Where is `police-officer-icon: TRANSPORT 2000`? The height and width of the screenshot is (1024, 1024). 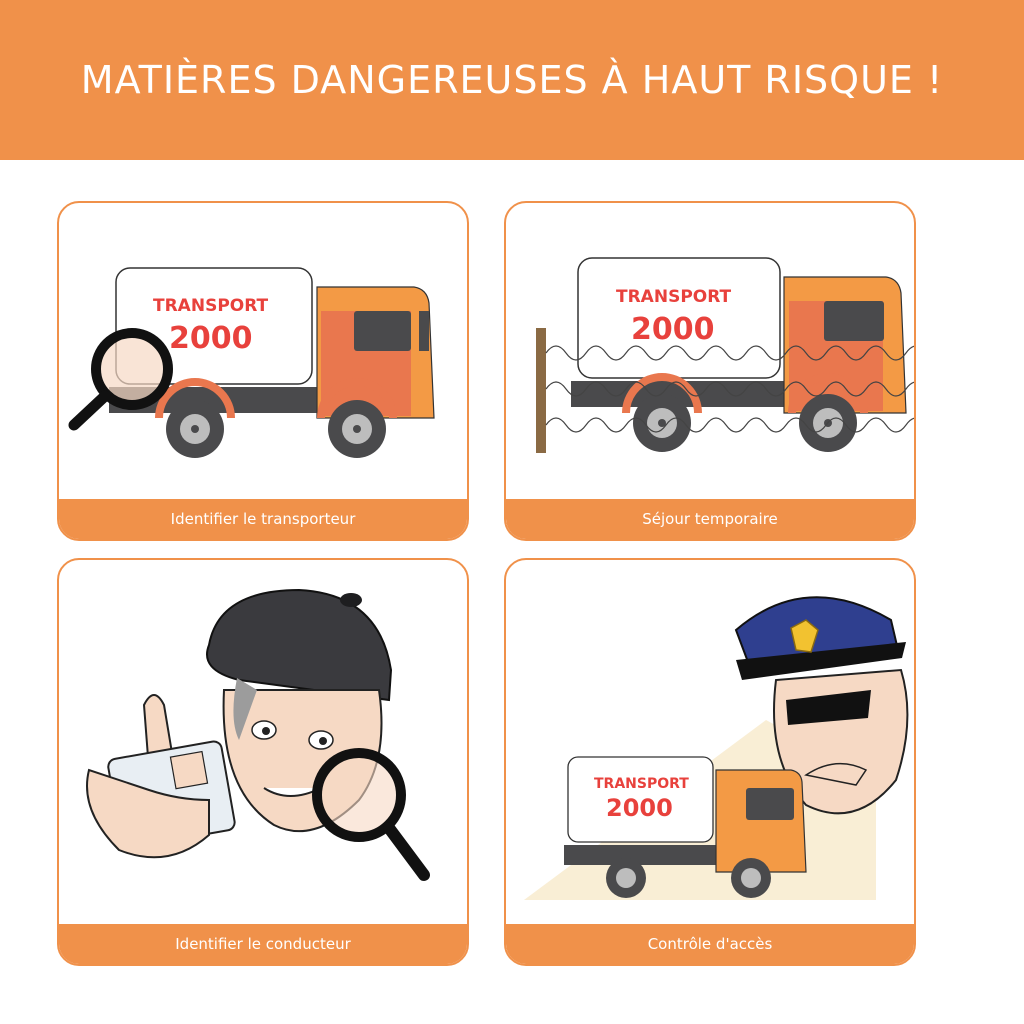 police-officer-icon: TRANSPORT 2000 is located at coordinates (716, 748).